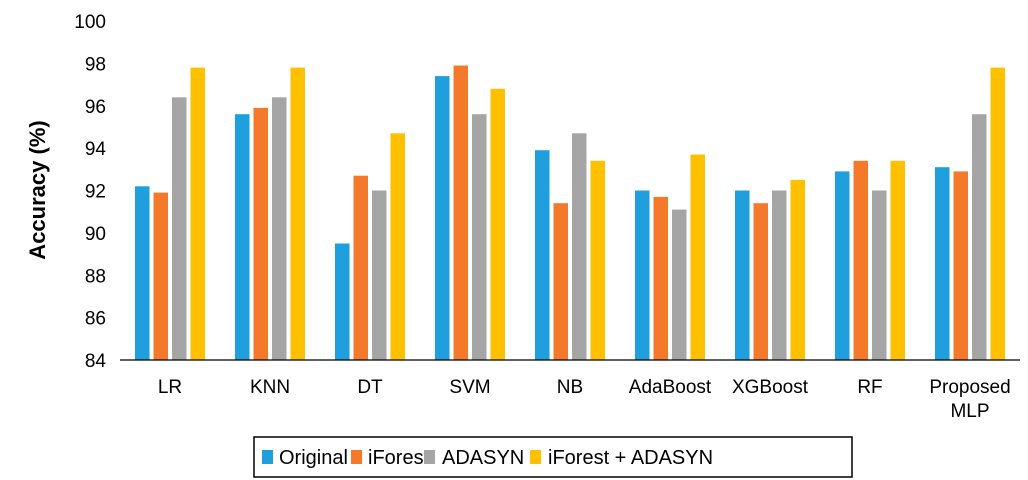 Image resolution: width=1028 pixels, height=480 pixels. I want to click on x-axis-labels: LR KNN DT SVM NB AdaBoost XGBoost RF Proposed MLP, so click(584, 399).